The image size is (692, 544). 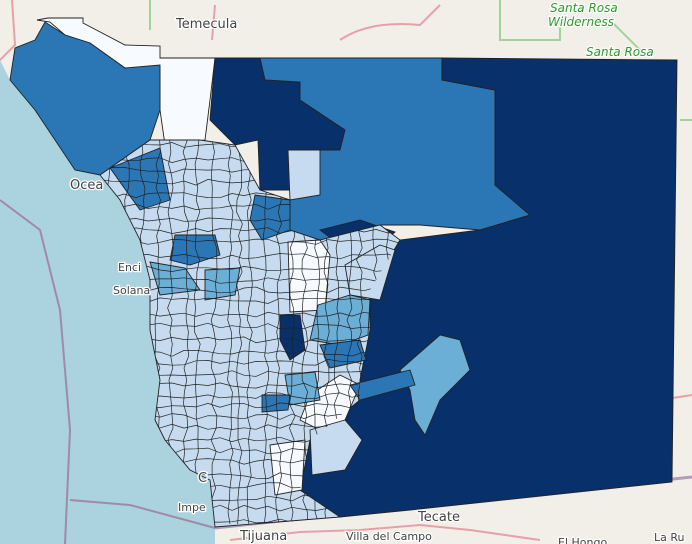 What do you see at coordinates (222, 284) in the screenshot?
I see `region-rancho-bernardo` at bounding box center [222, 284].